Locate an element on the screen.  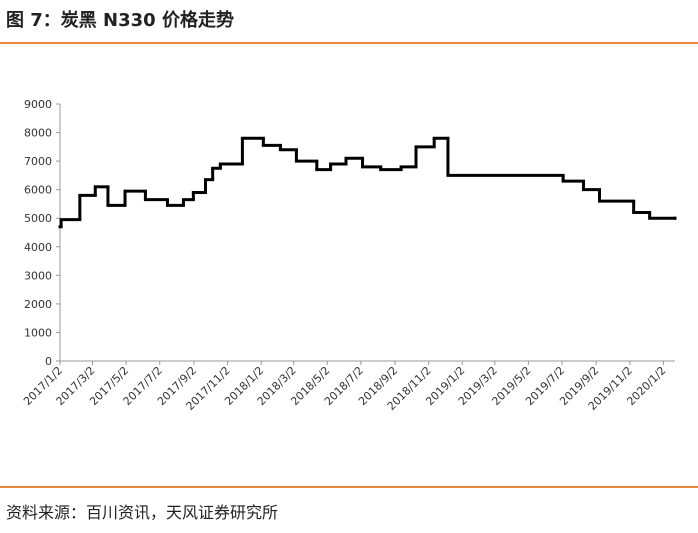
y-tick-label: 5000 is located at coordinates (38, 218).